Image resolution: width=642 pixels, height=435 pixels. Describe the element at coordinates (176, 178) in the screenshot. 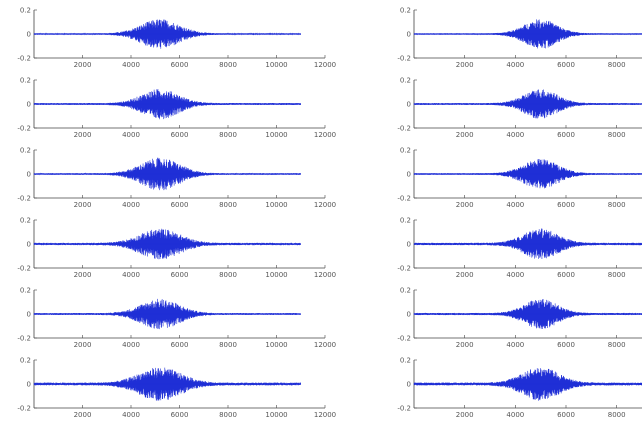

I see `panel-left-3: 0.2 0 -0.2 2000 4000 6000 8000 10000 12000` at that location.